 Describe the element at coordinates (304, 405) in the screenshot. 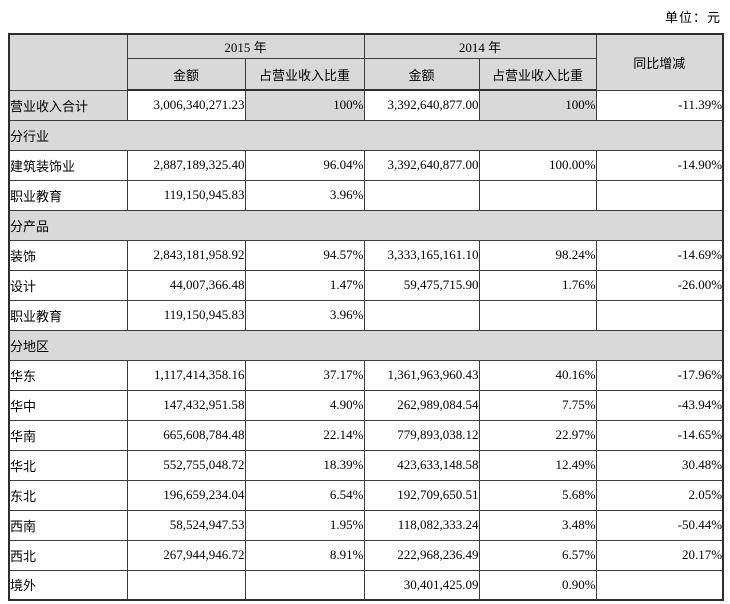

I see `cell-ratio-2015: 4.90%` at that location.